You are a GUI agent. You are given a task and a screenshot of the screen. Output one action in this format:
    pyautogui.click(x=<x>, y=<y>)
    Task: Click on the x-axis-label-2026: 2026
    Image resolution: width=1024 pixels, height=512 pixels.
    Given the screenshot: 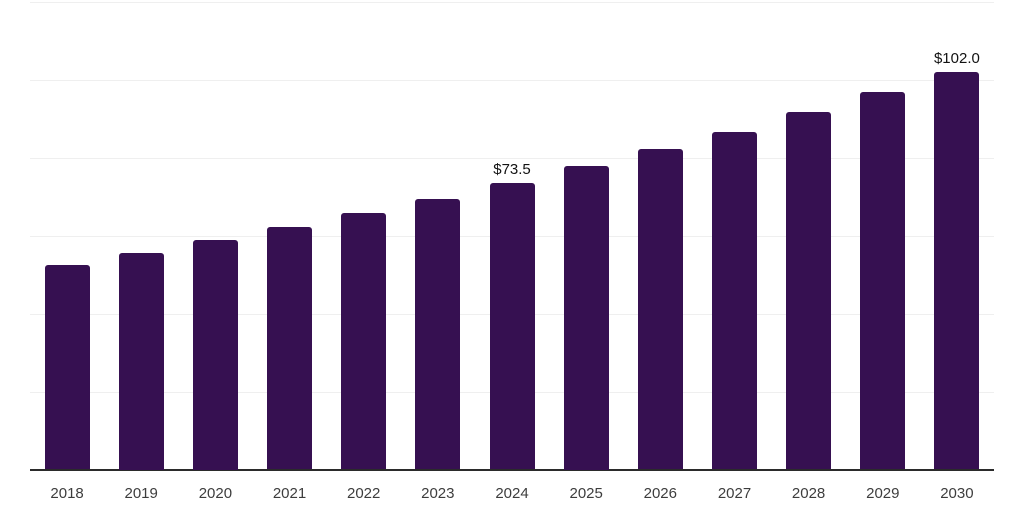 What is the action you would take?
    pyautogui.click(x=660, y=493)
    